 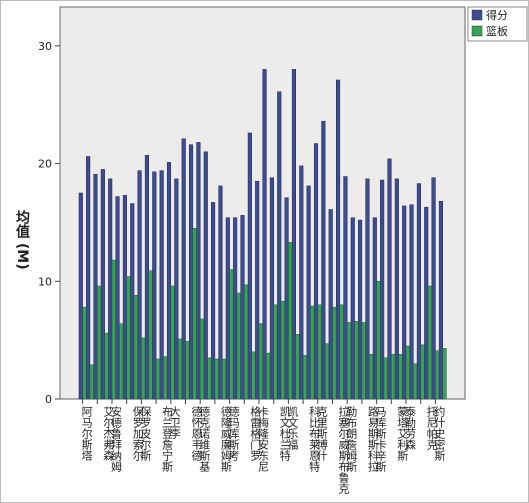 What do you see at coordinates (204, 438) in the screenshot?
I see `x-tick-label: 德克诺维斯基` at bounding box center [204, 438].